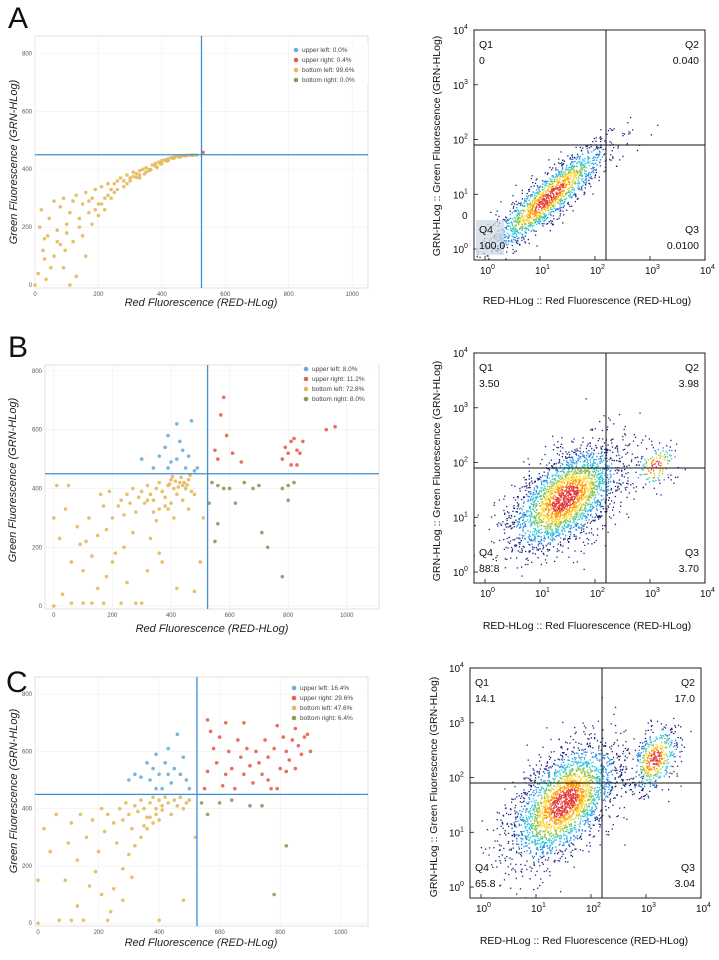  I want to click on y-axis-title: Green Fluorescence (GRN-HLog), so click(14, 790).